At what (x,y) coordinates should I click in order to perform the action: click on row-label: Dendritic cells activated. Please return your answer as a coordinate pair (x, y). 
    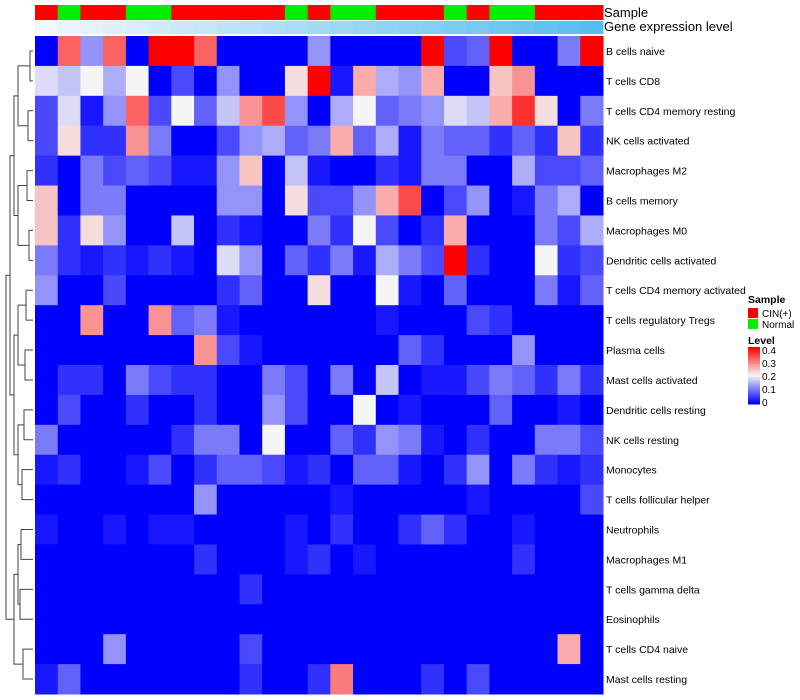
    Looking at the image, I should click on (661, 261).